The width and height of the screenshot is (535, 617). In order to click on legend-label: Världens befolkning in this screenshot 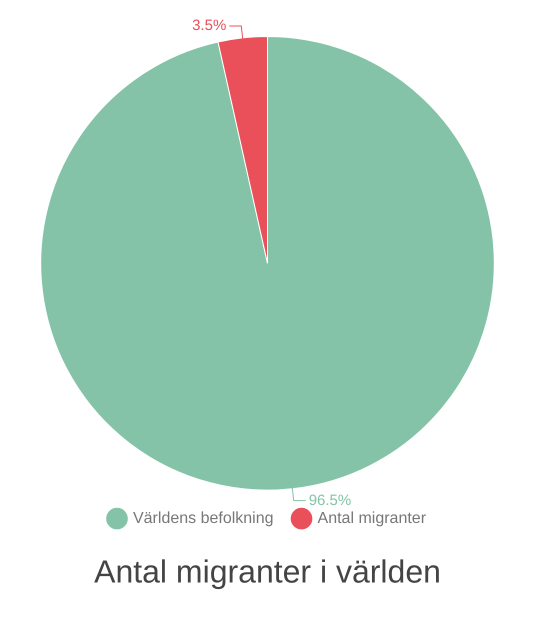, I will do `click(203, 519)`.